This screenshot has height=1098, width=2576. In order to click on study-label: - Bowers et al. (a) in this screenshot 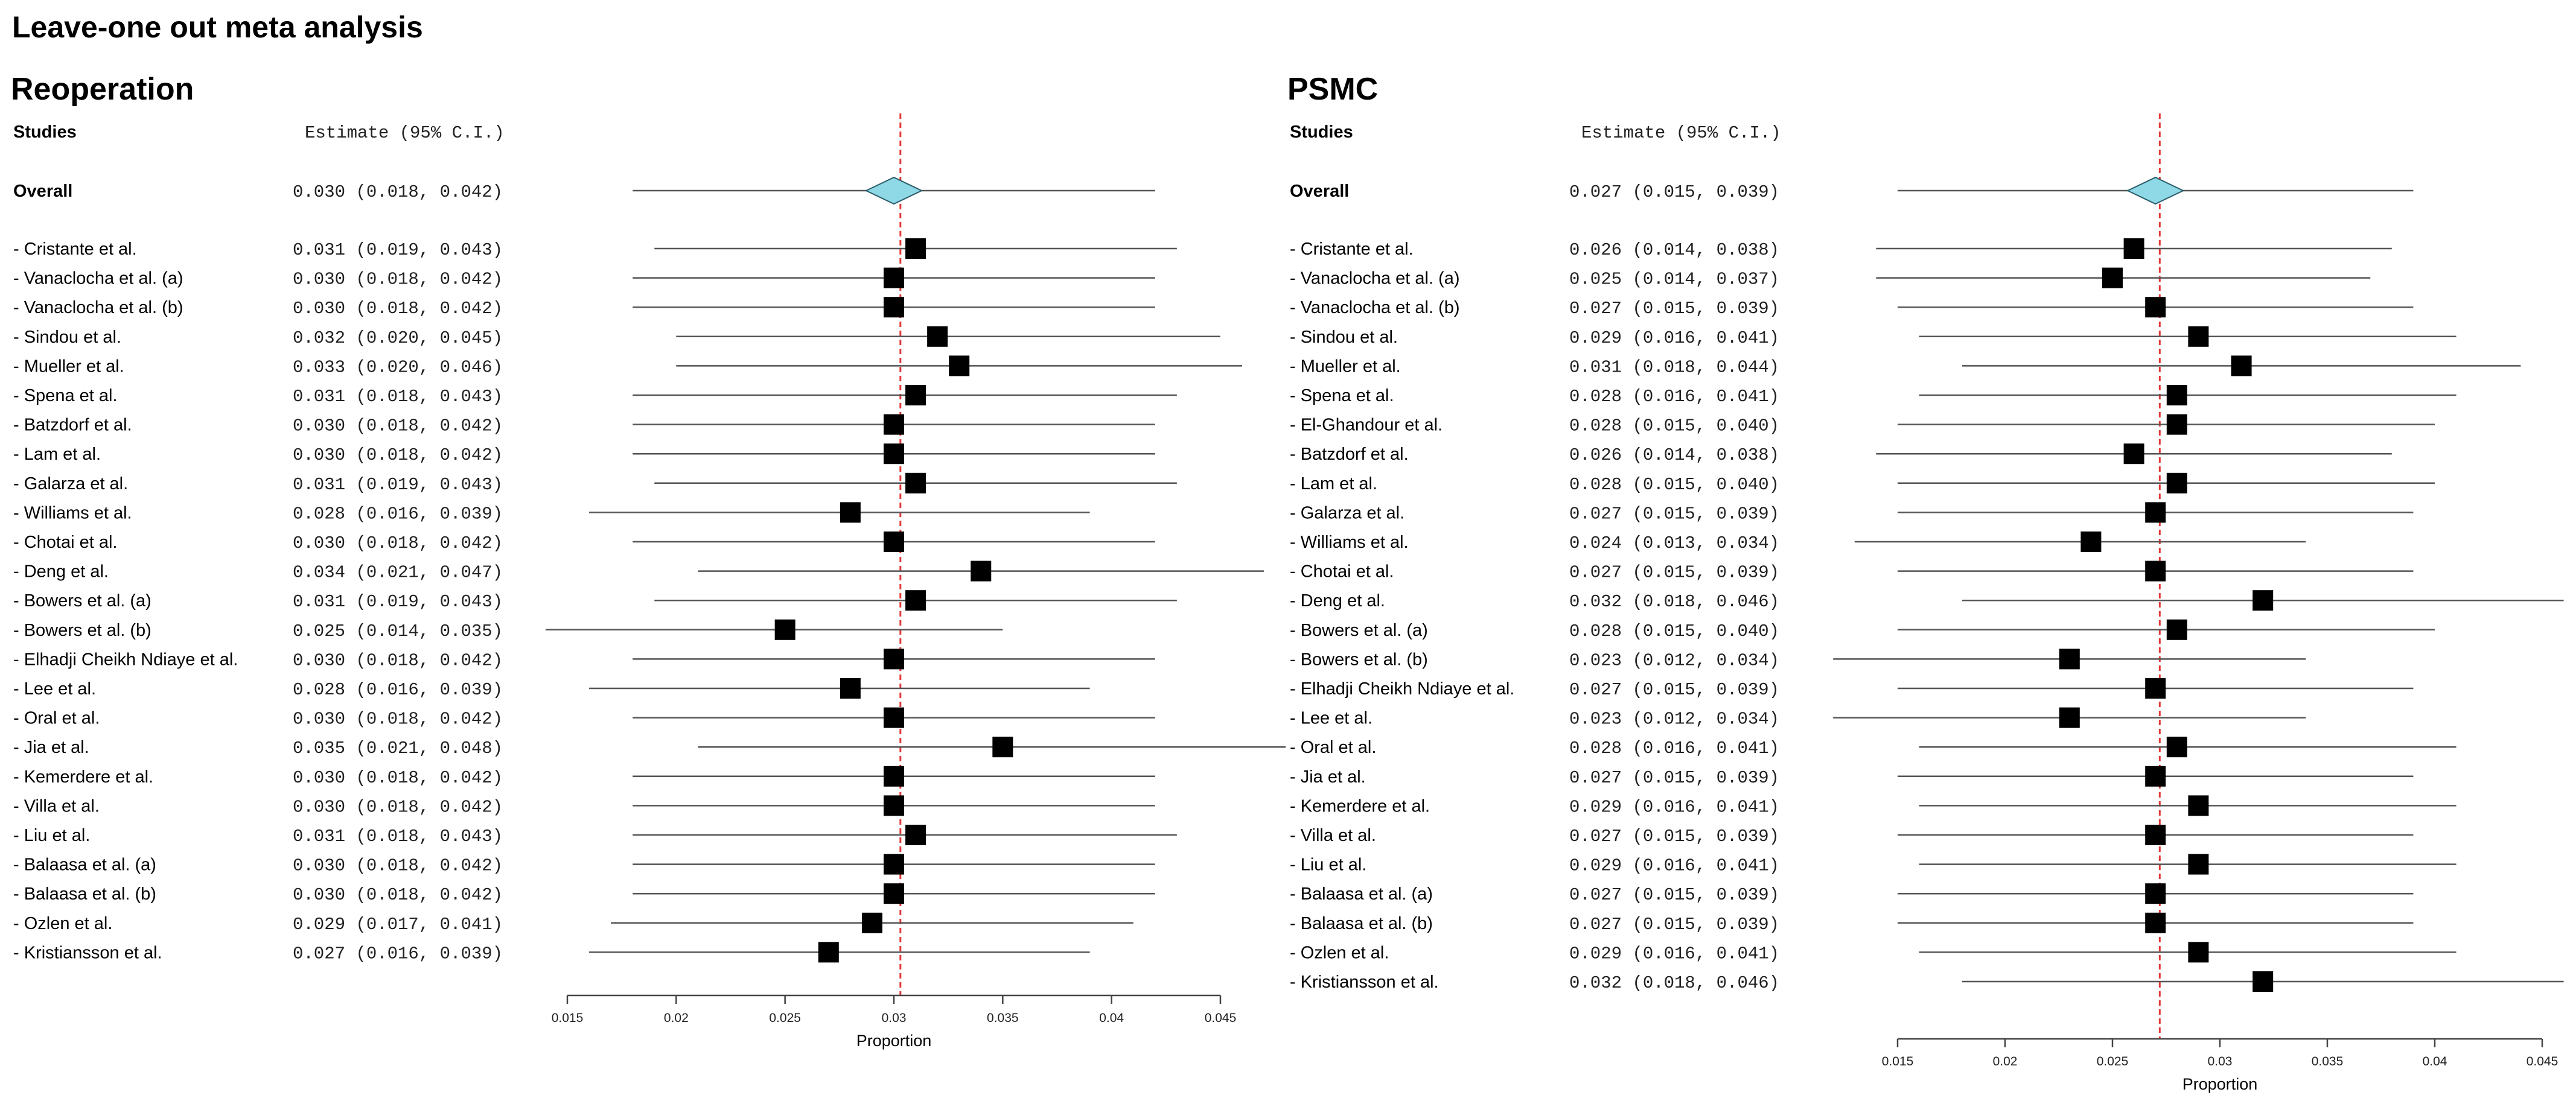, I will do `click(1359, 630)`.